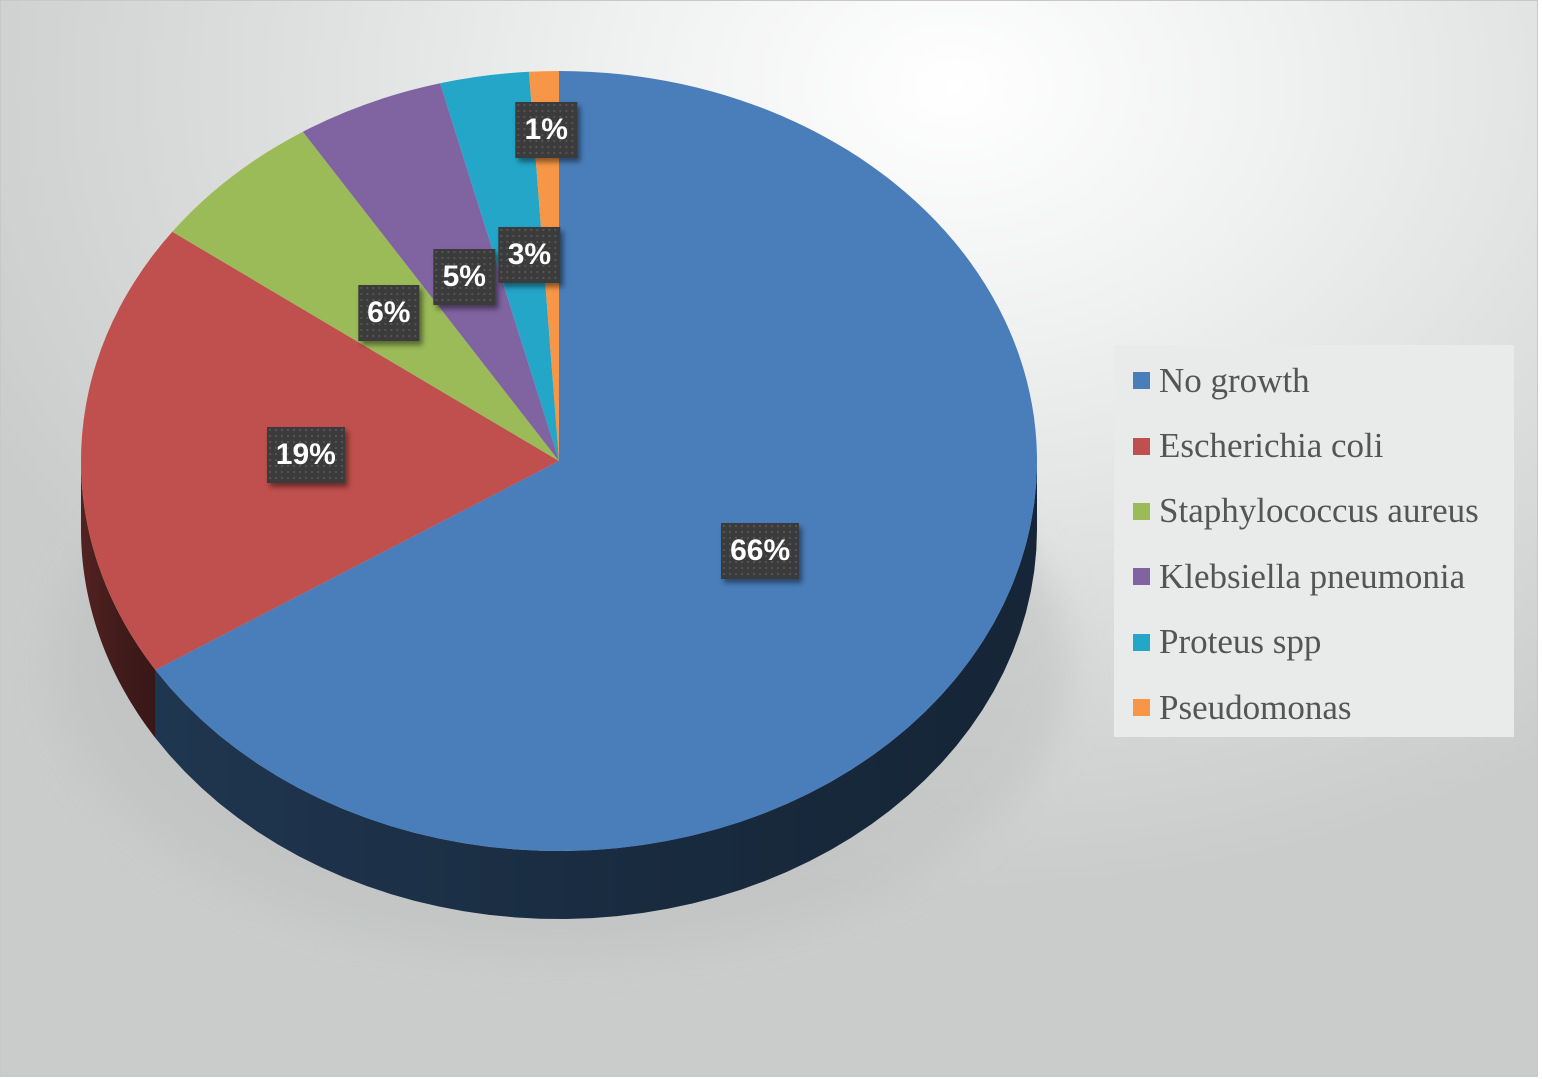 This screenshot has width=1542, height=1079. What do you see at coordinates (1319, 511) in the screenshot?
I see `legend-label: Staphylococcus aureus` at bounding box center [1319, 511].